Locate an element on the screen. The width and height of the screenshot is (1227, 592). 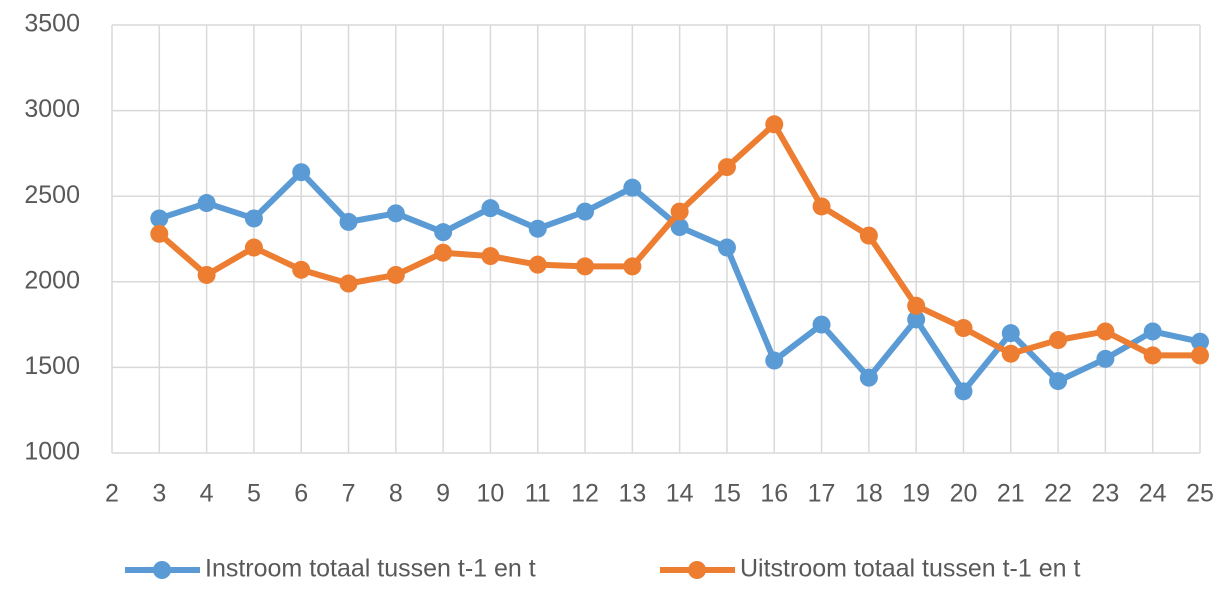
x-tick-label: 6 is located at coordinates (301, 494).